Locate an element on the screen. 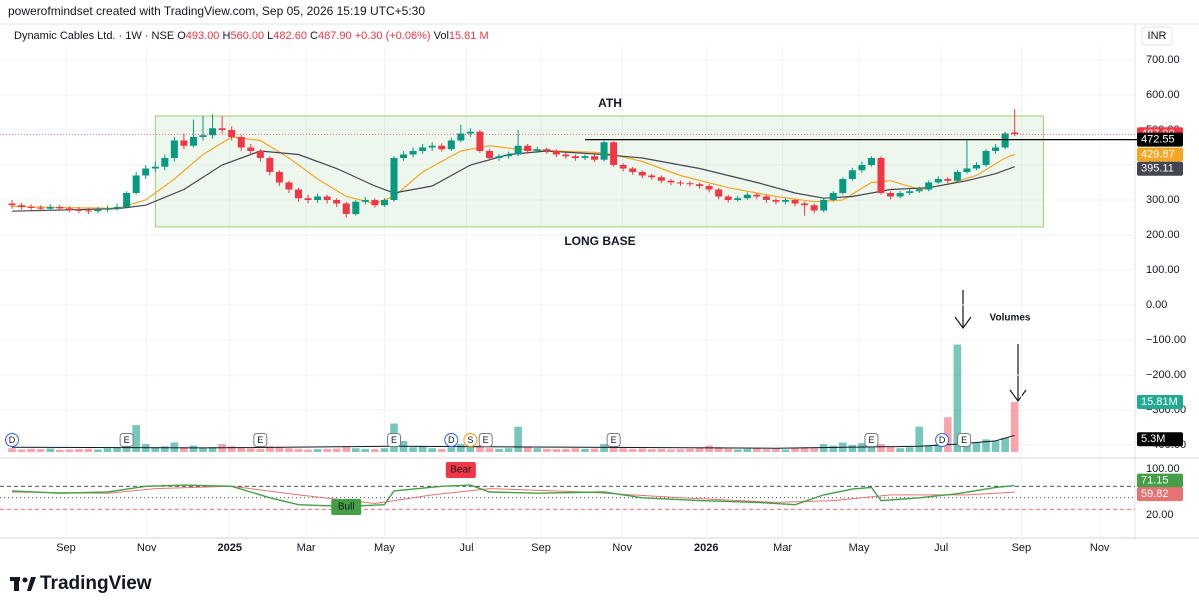 This screenshot has width=1199, height=609. y-tick-label: 700.00 is located at coordinates (1163, 60).